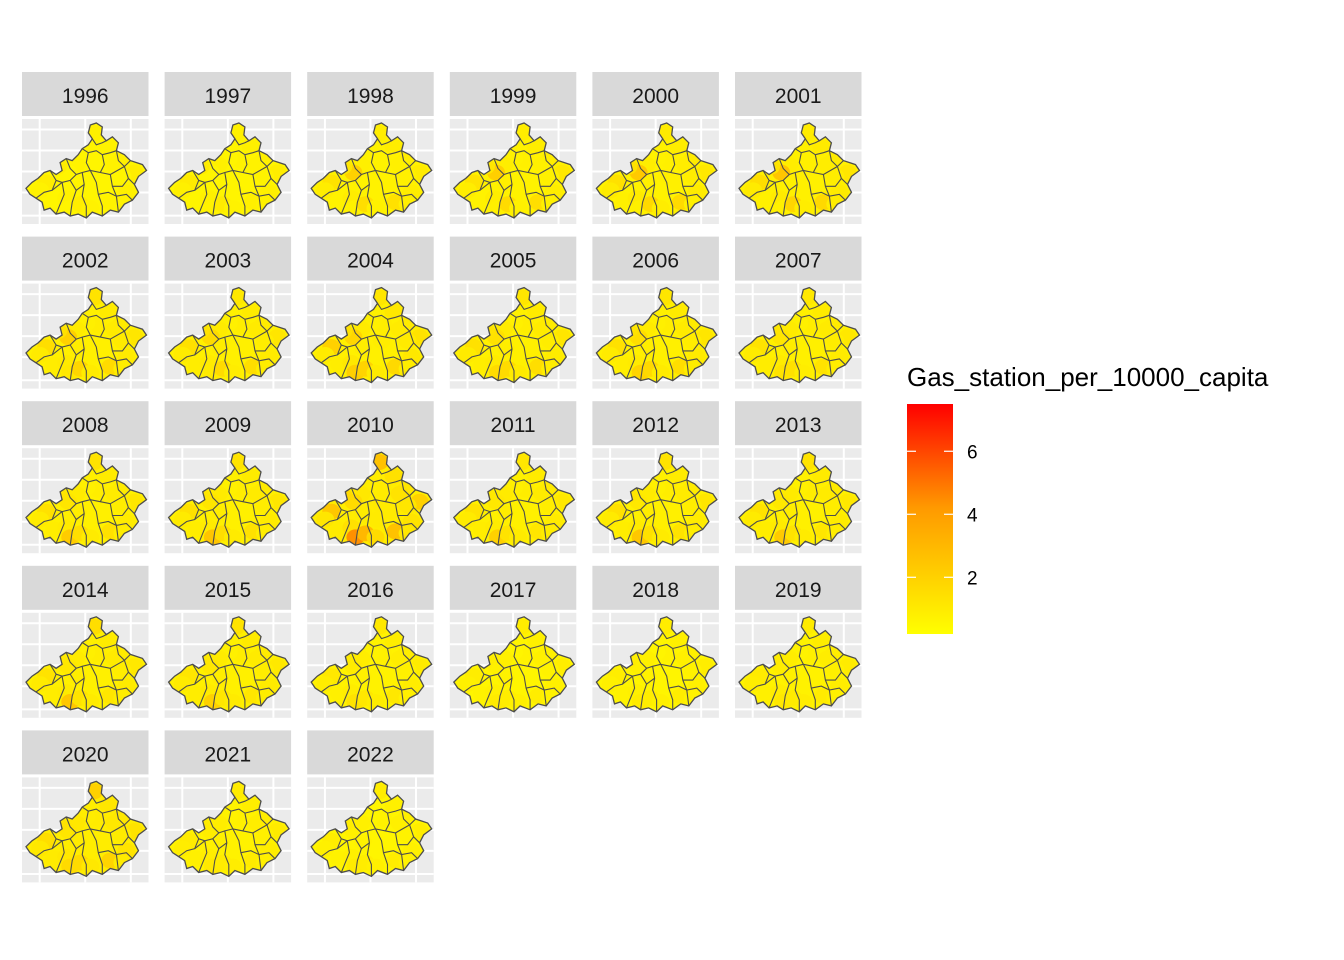 The image size is (1344, 960). Describe the element at coordinates (87, 170) in the screenshot. I see `district-cells` at that location.